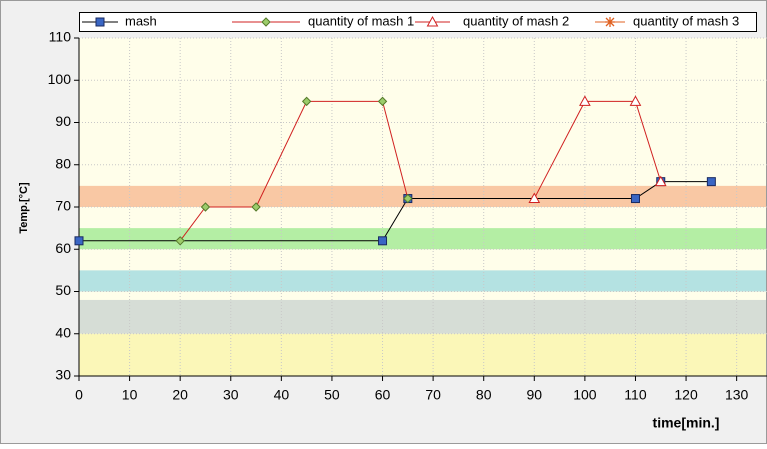 This screenshot has height=449, width=767. What do you see at coordinates (63, 248) in the screenshot?
I see `y-tick-label: 60` at bounding box center [63, 248].